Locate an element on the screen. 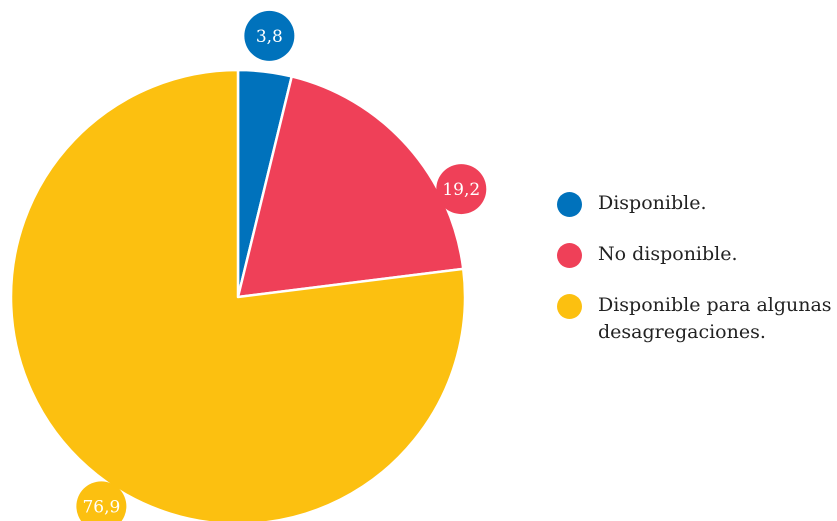  legend-swatch-disponible-algunas is located at coordinates (569, 306).